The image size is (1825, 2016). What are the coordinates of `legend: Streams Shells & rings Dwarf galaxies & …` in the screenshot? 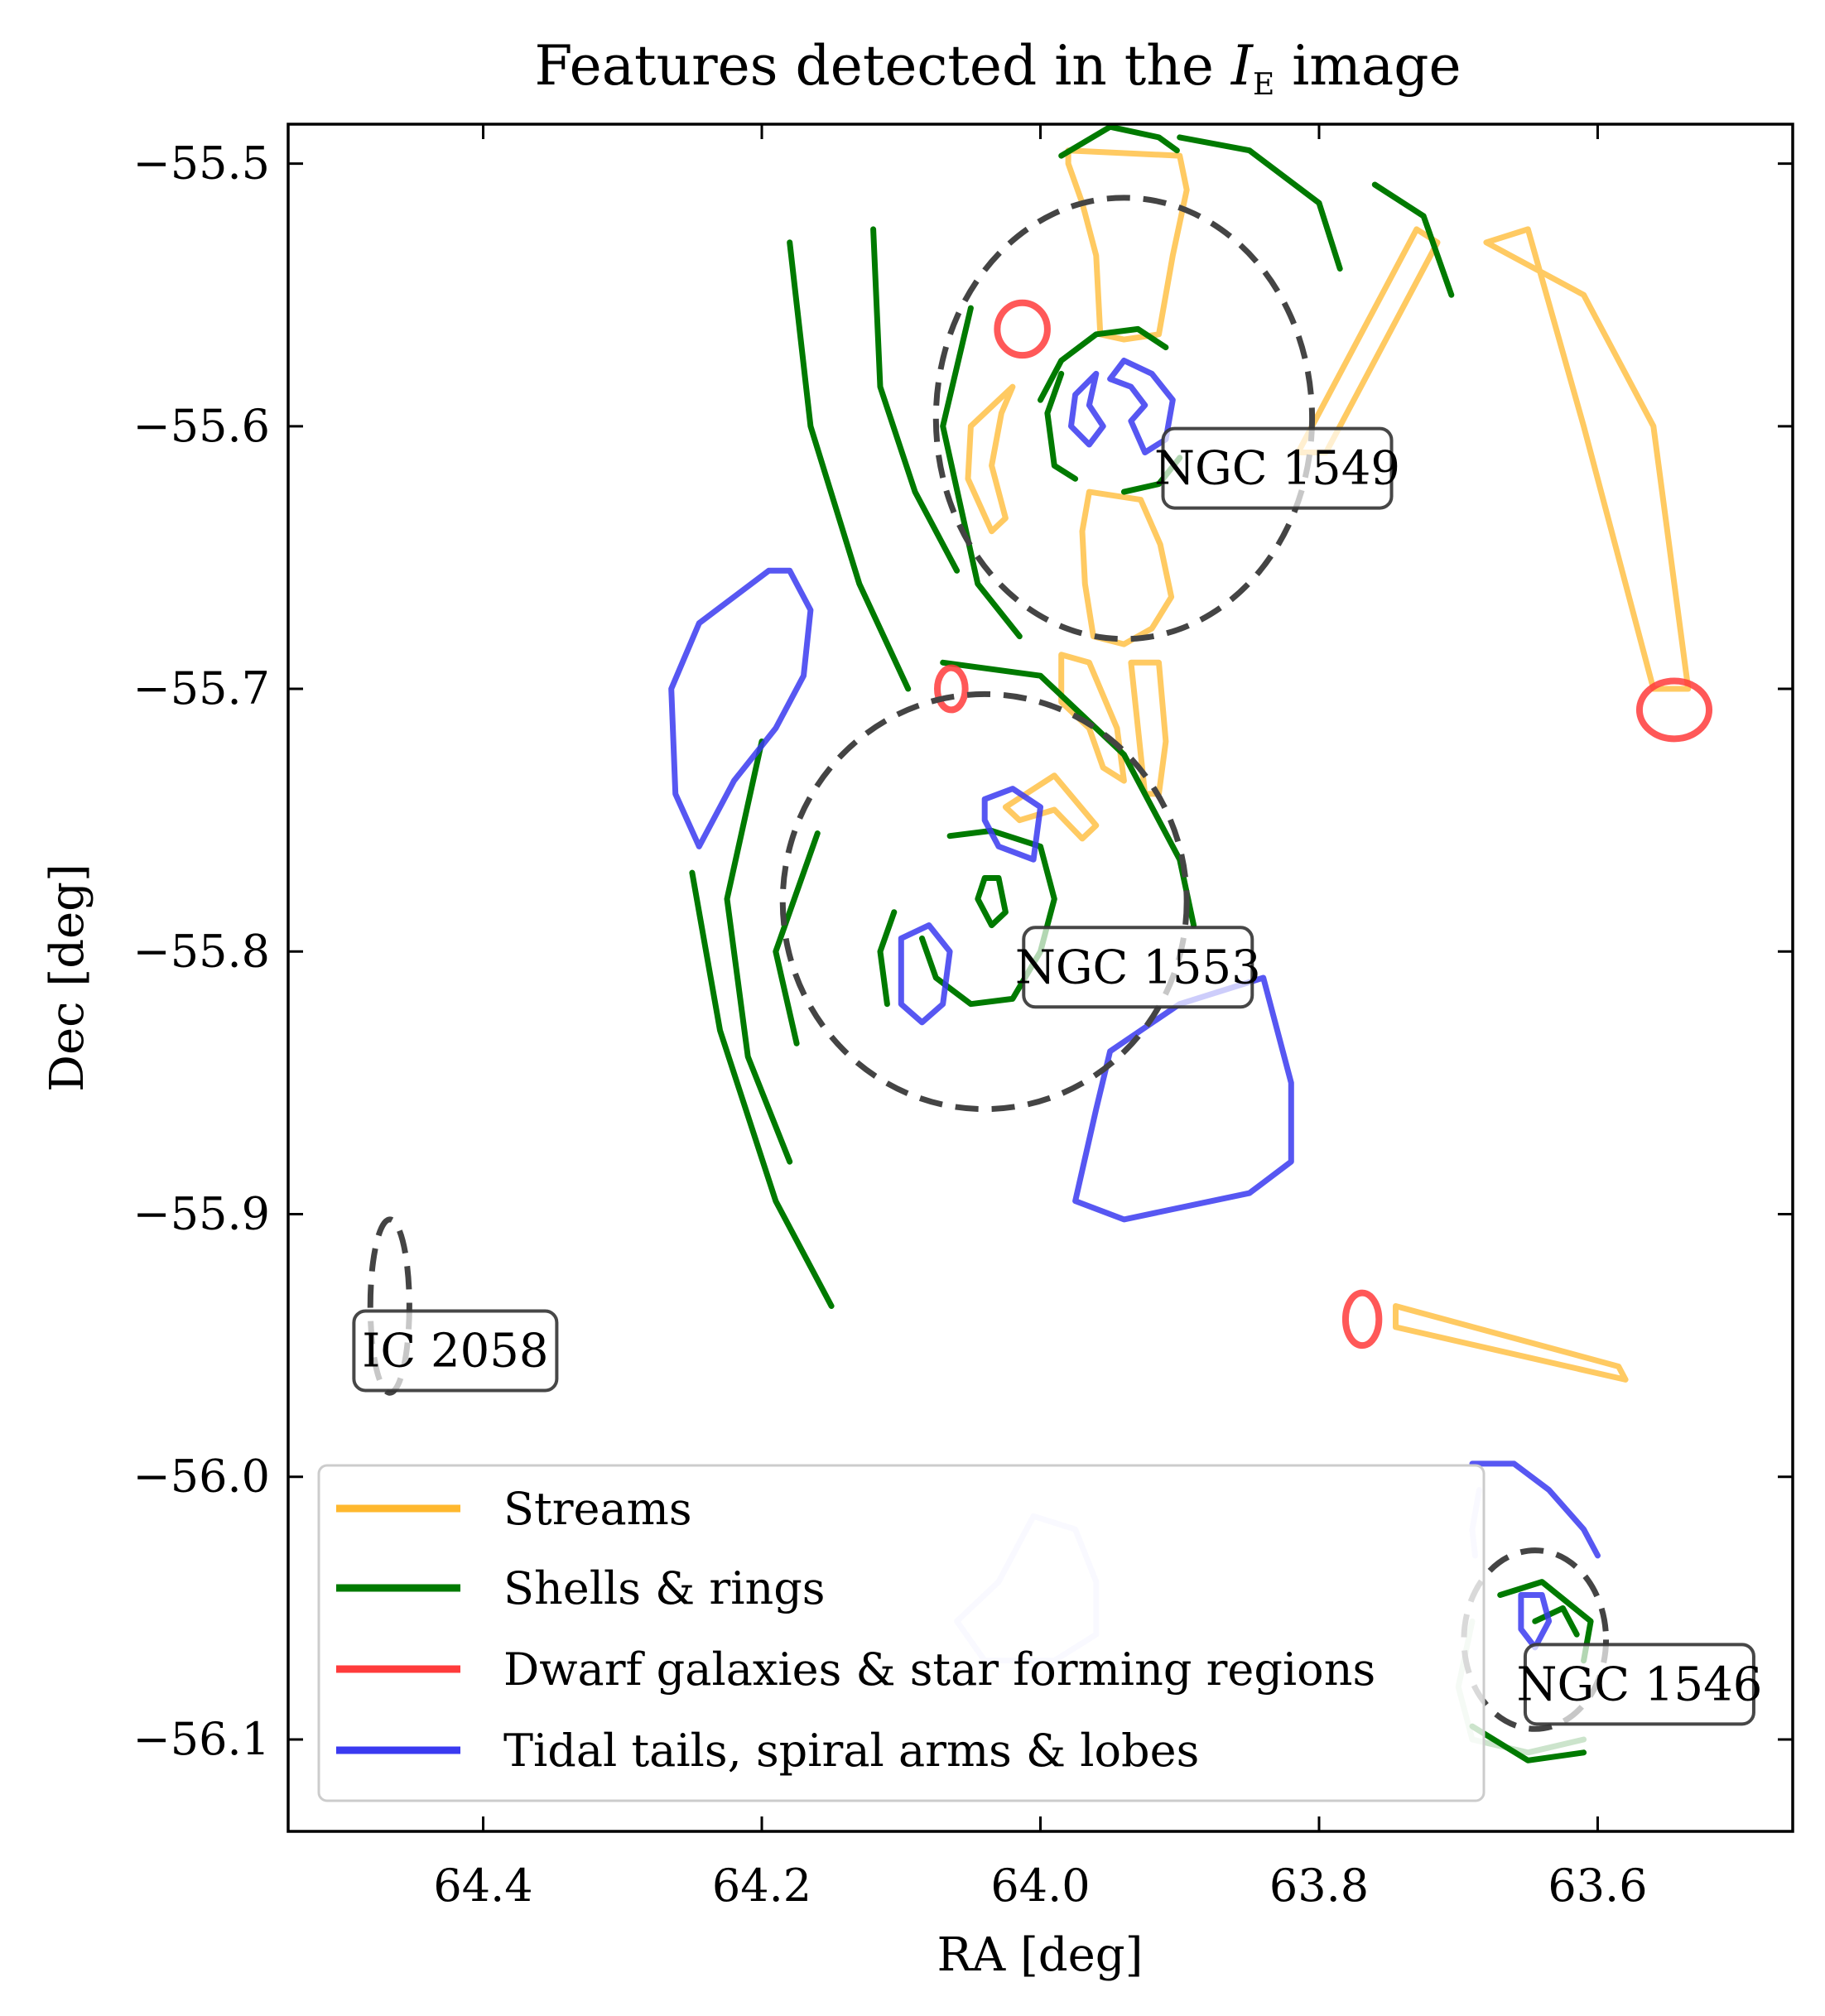 It's located at (901, 1633).